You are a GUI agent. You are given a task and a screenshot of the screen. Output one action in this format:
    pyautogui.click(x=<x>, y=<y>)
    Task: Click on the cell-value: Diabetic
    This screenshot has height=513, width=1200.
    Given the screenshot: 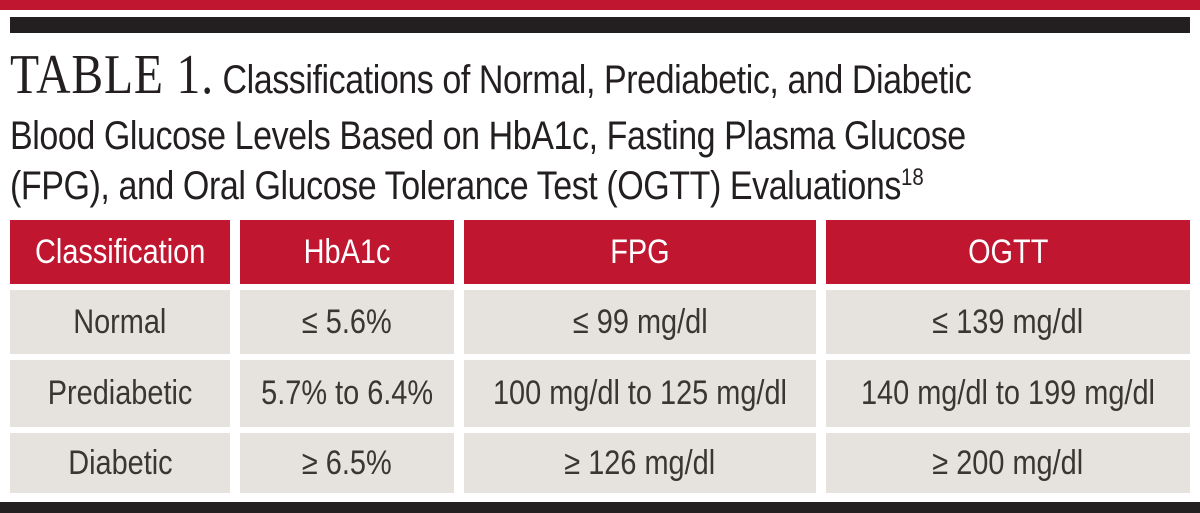 What is the action you would take?
    pyautogui.click(x=120, y=462)
    